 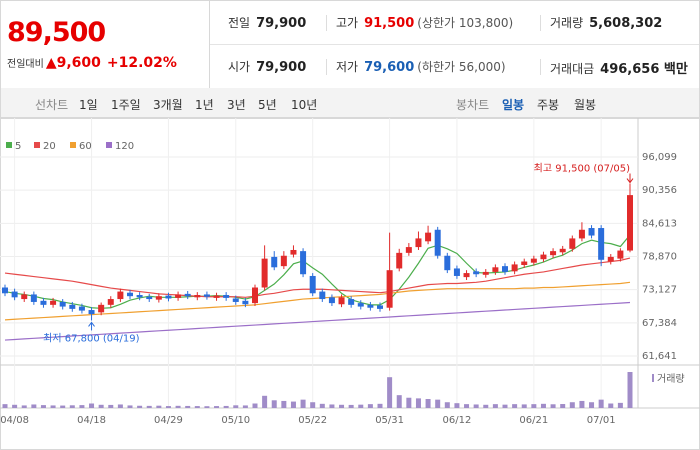 What do you see at coordinates (88, 105) in the screenshot?
I see `tab: 1일` at bounding box center [88, 105].